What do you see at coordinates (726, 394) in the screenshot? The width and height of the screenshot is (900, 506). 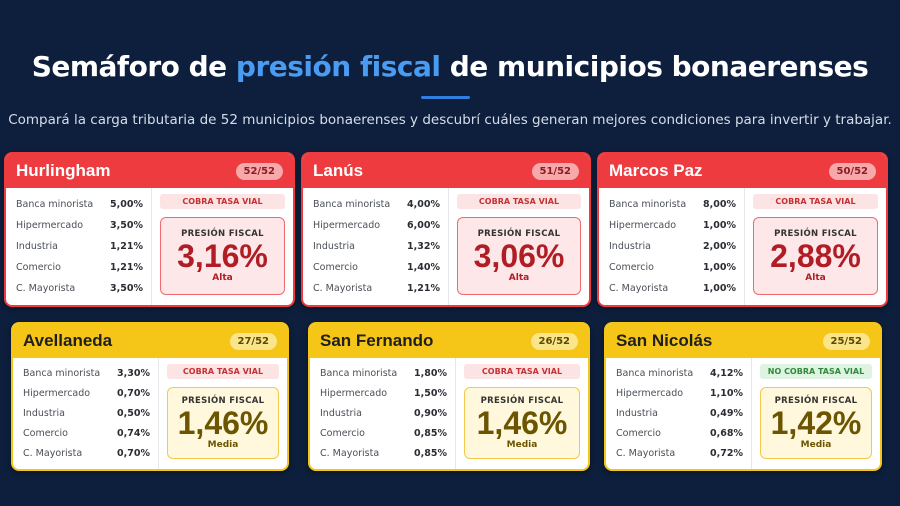 I see `rate-value: 1,10%` at bounding box center [726, 394].